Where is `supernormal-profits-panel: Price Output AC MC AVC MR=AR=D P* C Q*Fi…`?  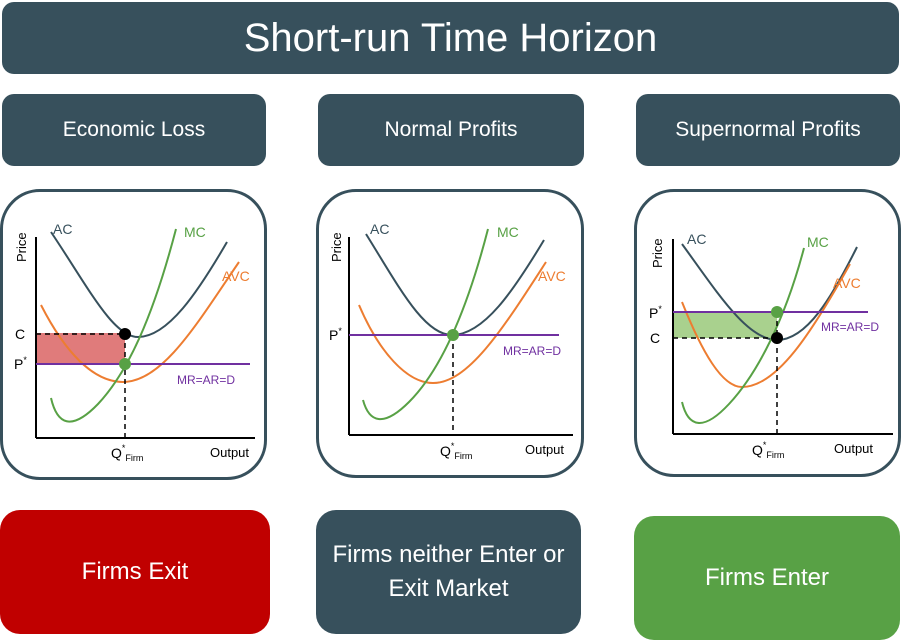 supernormal-profits-panel: Price Output AC MC AVC MR=AR=D P* C Q*Fi… is located at coordinates (767, 333).